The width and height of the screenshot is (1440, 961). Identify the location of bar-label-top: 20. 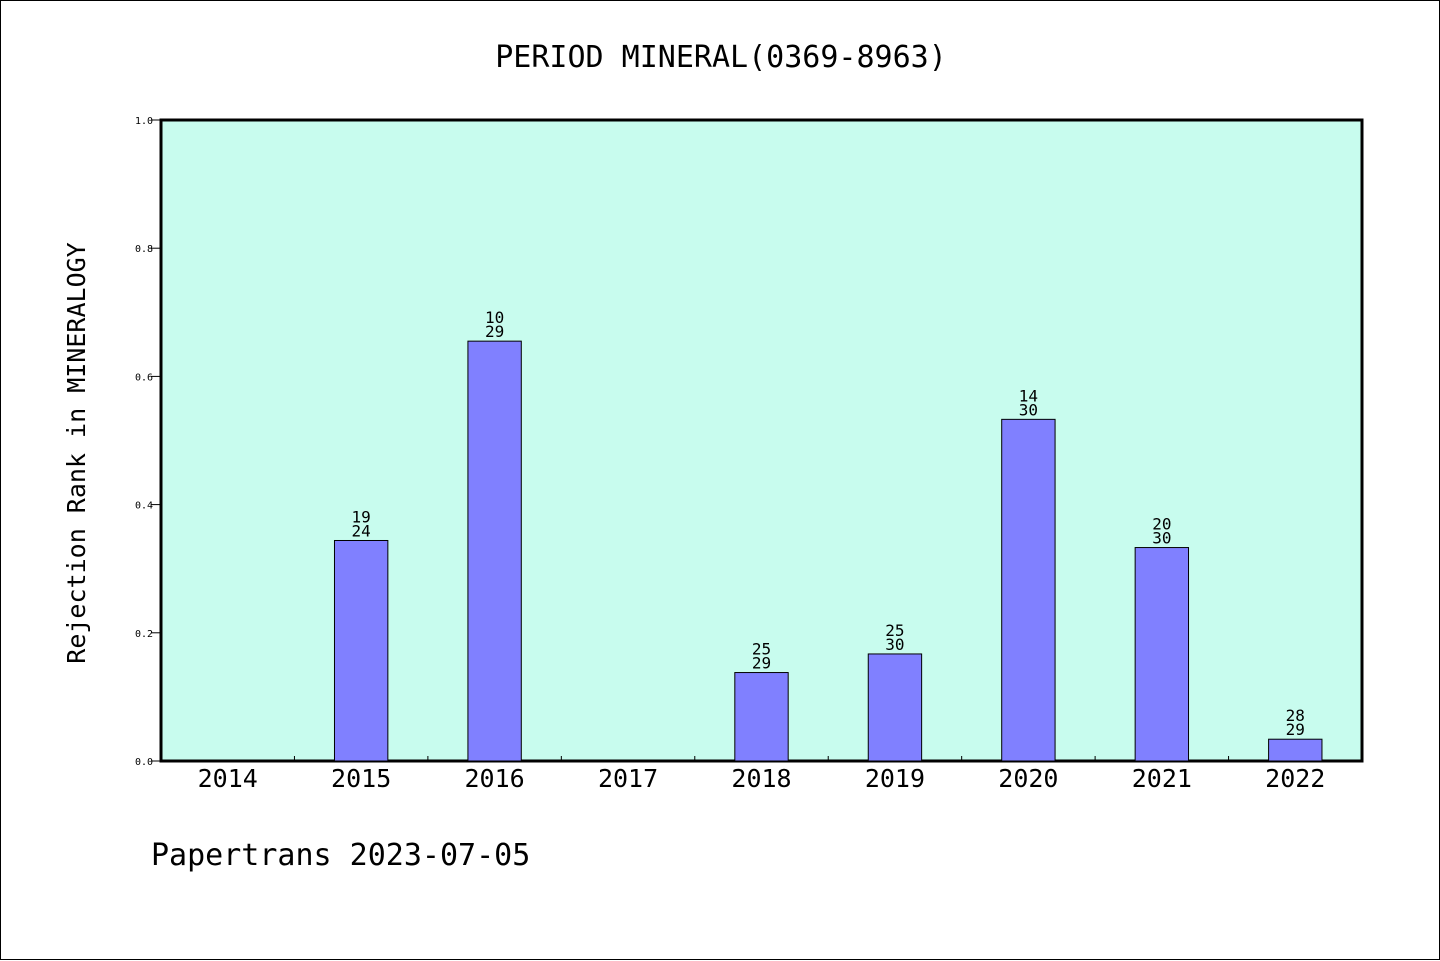
(1161, 524).